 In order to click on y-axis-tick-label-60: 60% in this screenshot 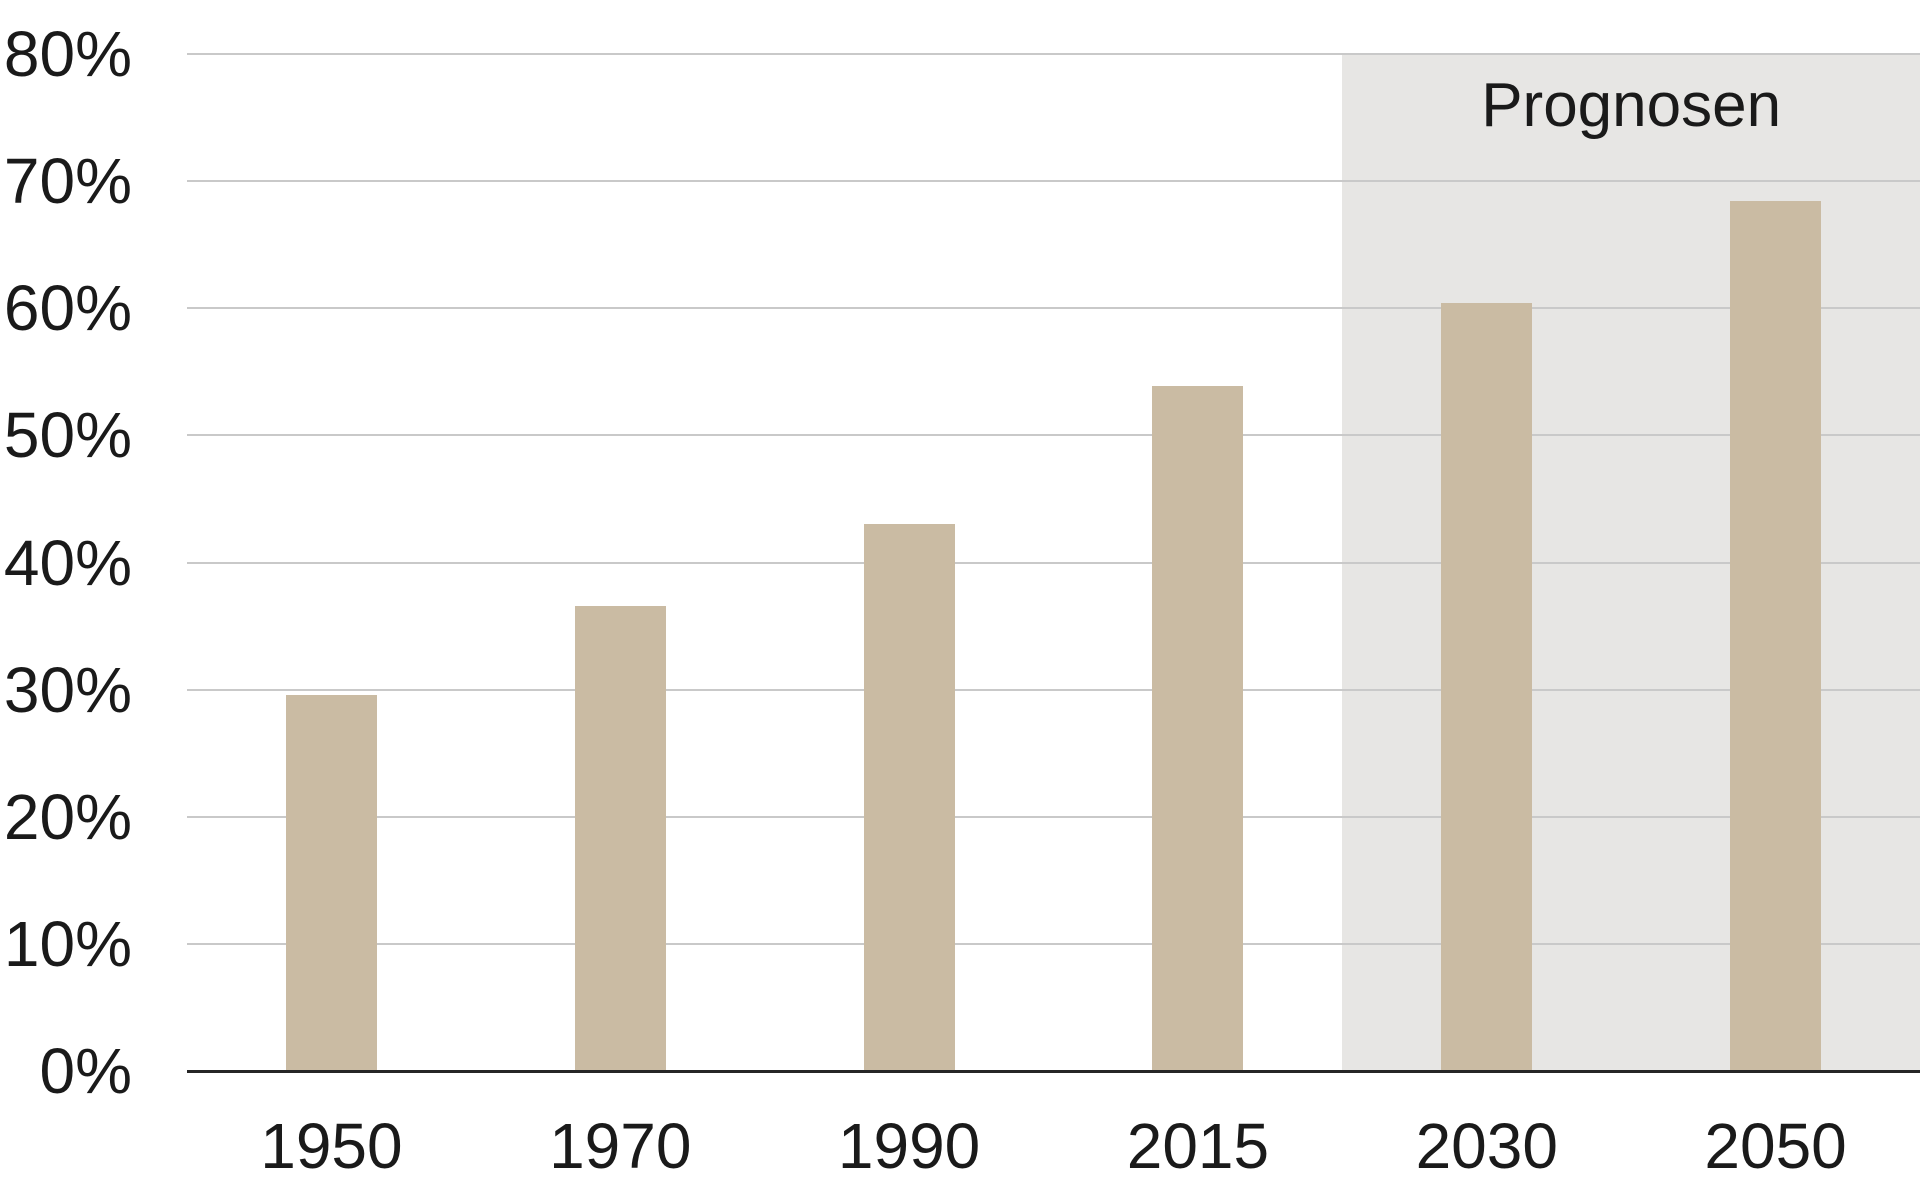, I will do `click(67, 308)`.